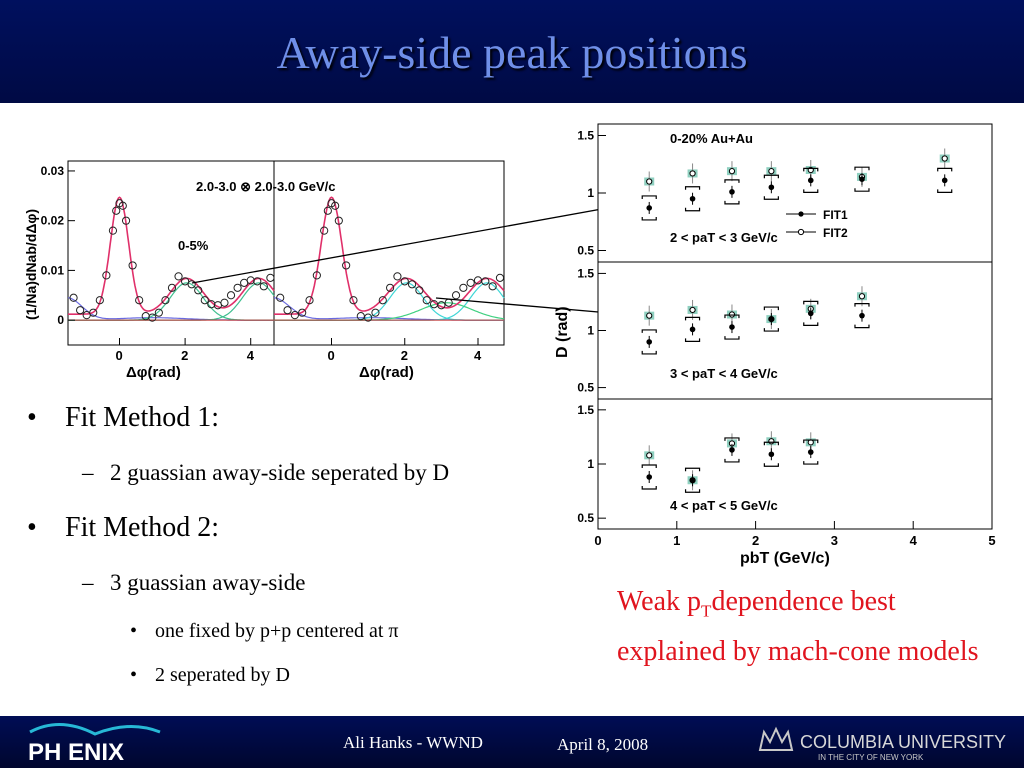  I want to click on panel-frame-right, so click(389, 253).